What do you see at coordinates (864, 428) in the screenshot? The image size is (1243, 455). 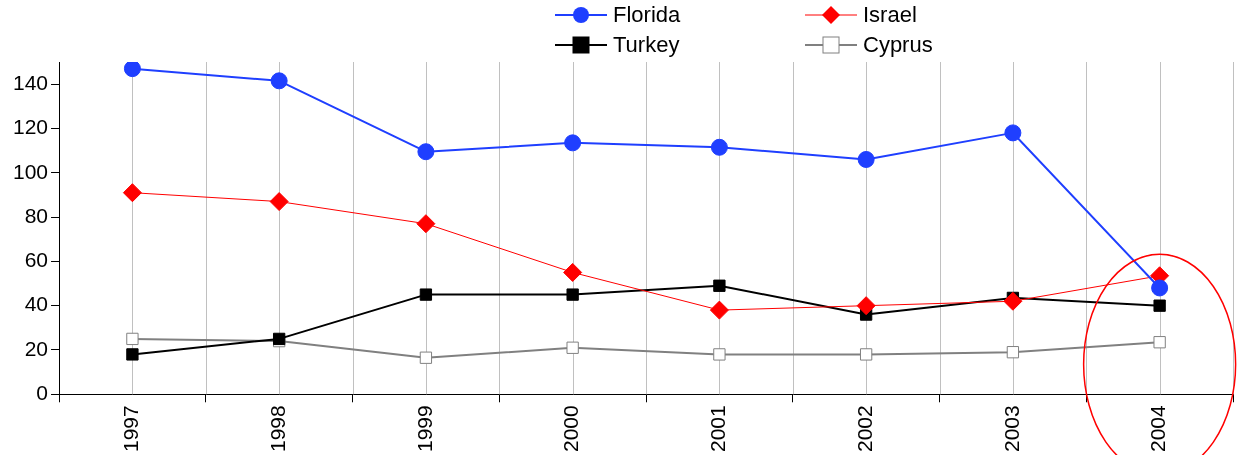 I see `x-tick-label: 2002` at bounding box center [864, 428].